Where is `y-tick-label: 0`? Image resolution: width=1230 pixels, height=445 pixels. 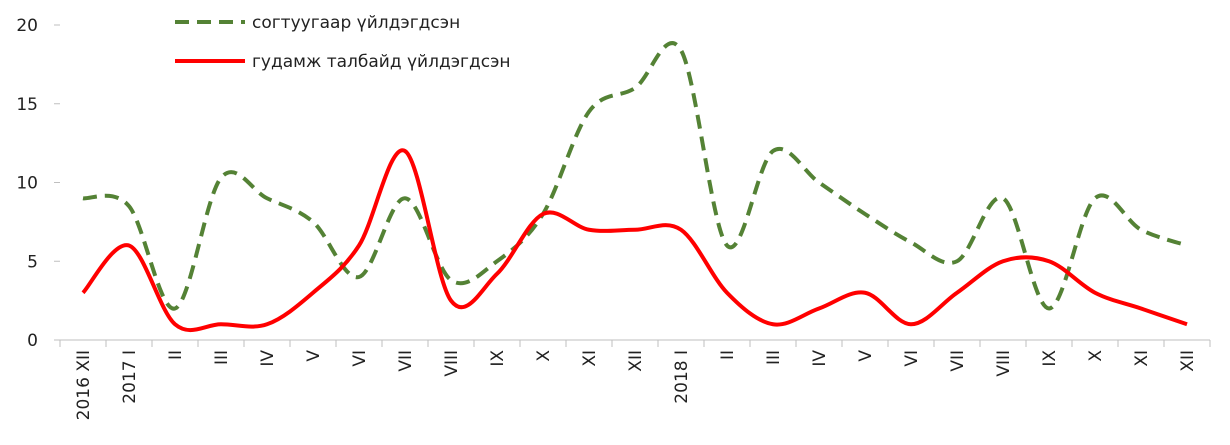
y-tick-label: 0 is located at coordinates (32, 341).